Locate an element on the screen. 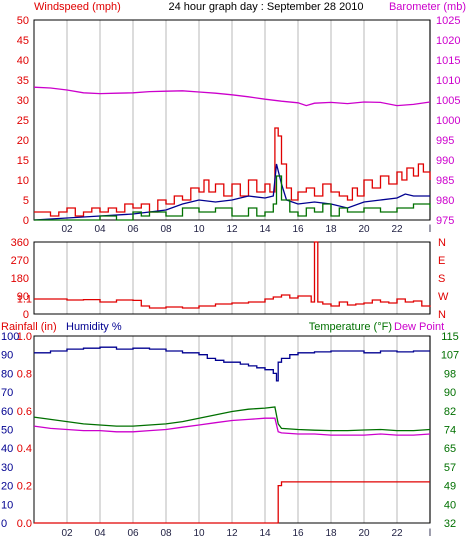 The image size is (468, 559). humidity-tick-90: 90 is located at coordinates (7, 356).